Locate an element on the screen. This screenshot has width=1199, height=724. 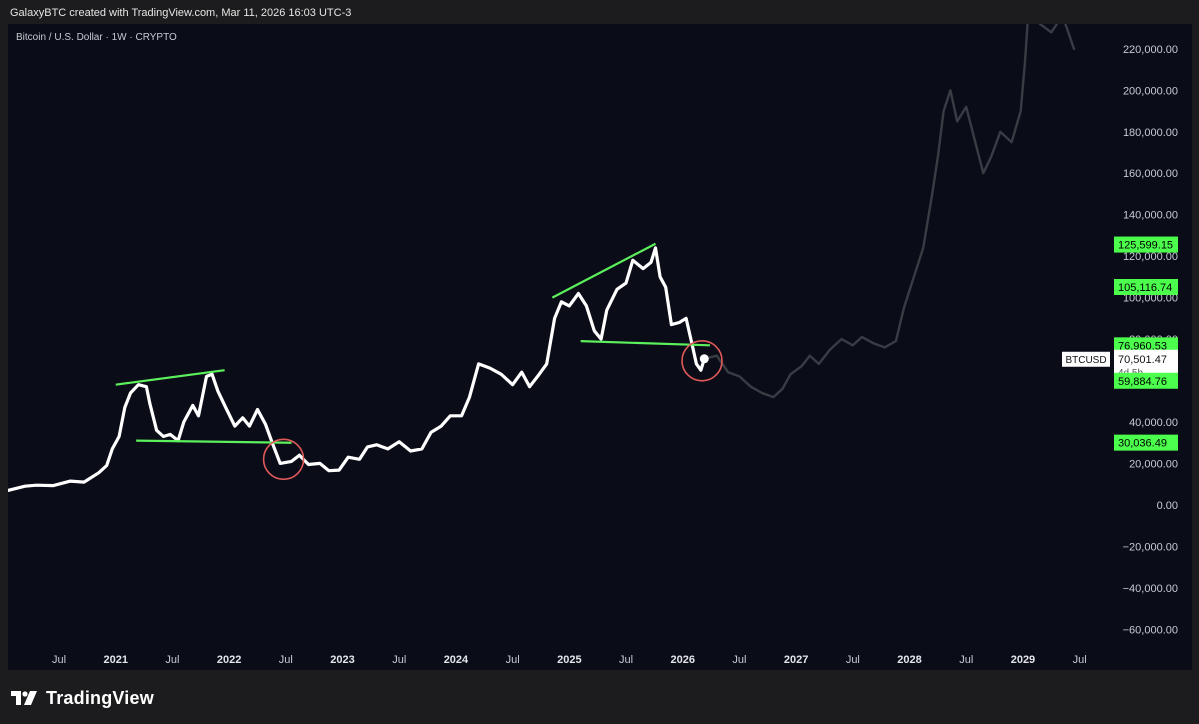
price-label-text: 105,116.74 is located at coordinates (1145, 288).